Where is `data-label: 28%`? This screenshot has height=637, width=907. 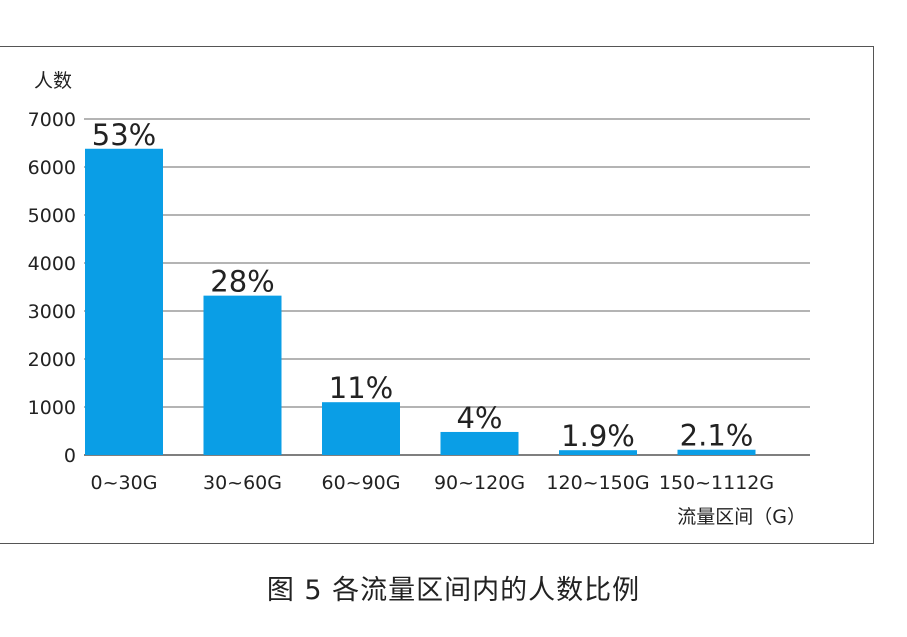
data-label: 28% is located at coordinates (242, 282).